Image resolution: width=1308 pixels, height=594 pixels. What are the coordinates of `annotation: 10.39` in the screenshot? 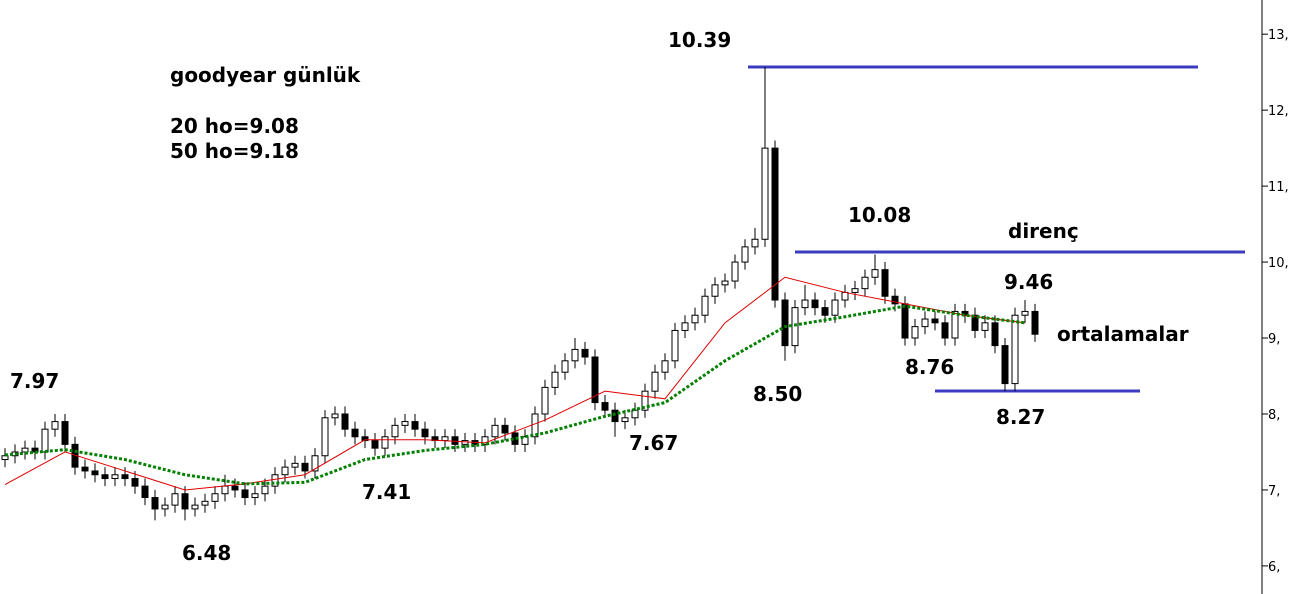 It's located at (699, 40).